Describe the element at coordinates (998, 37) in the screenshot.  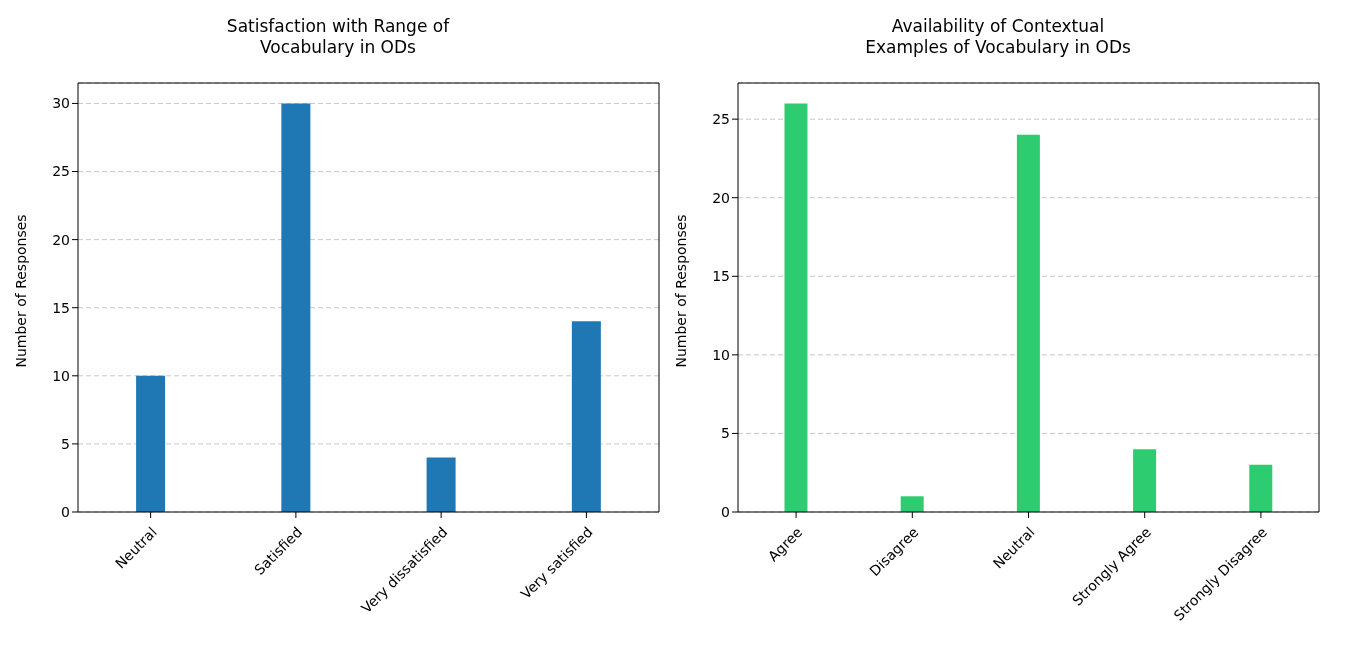
I see `chart-title: Availability of Contextual Examples of Vocabulary in ODs` at that location.